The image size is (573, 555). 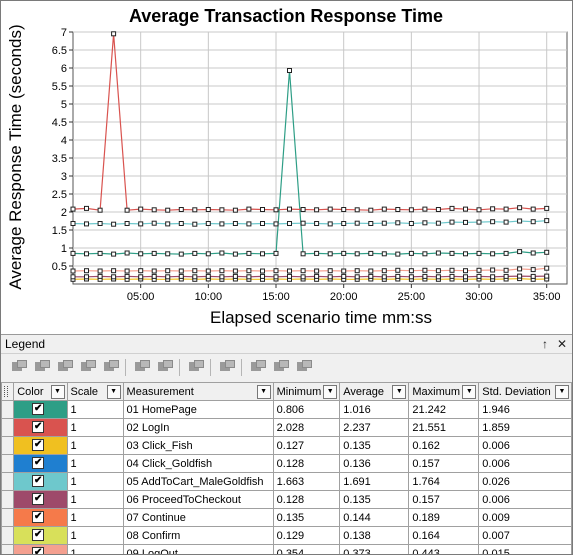 What do you see at coordinates (286, 535) in the screenshot?
I see `legend-row: ✔ 1 08 Confirm 0.129 0.138 0.164 0.007` at bounding box center [286, 535].